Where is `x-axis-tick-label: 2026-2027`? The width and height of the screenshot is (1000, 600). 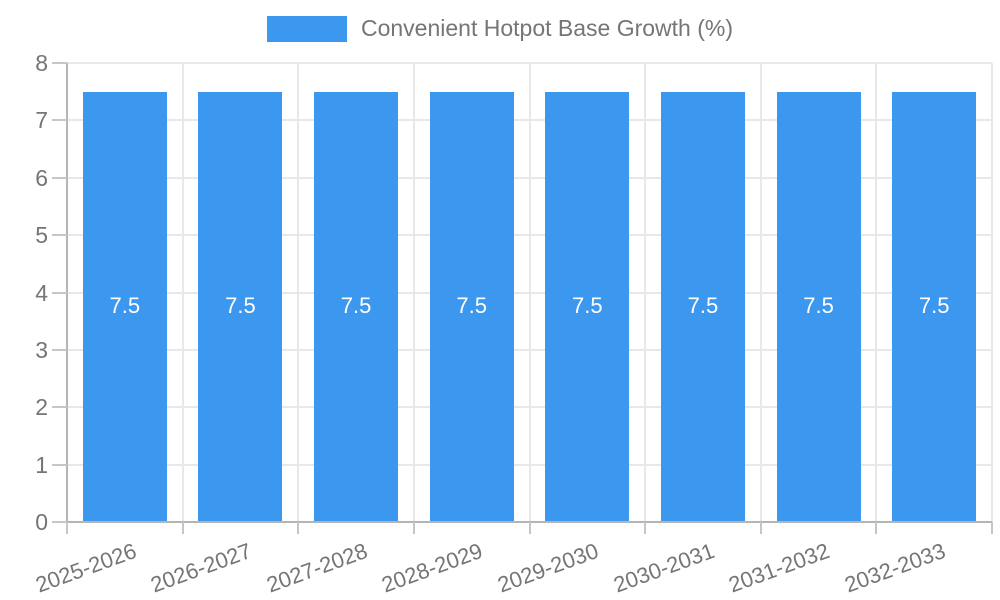
x-axis-tick-label: 2026-2027 is located at coordinates (201, 568).